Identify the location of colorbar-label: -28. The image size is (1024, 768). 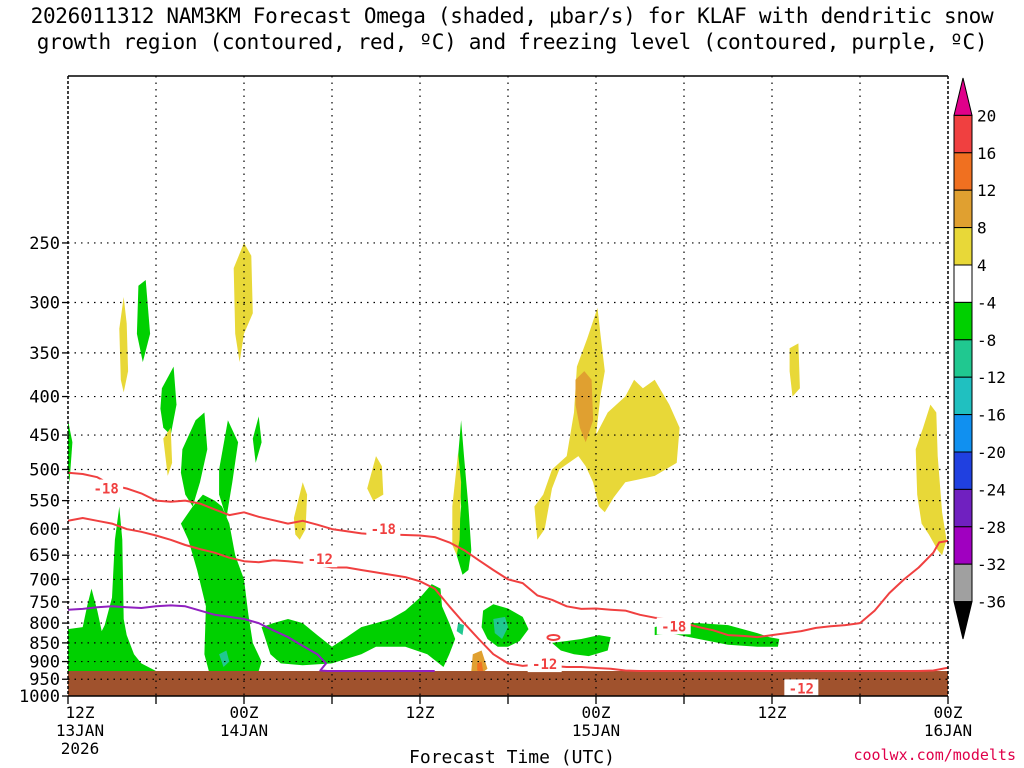
(991, 527).